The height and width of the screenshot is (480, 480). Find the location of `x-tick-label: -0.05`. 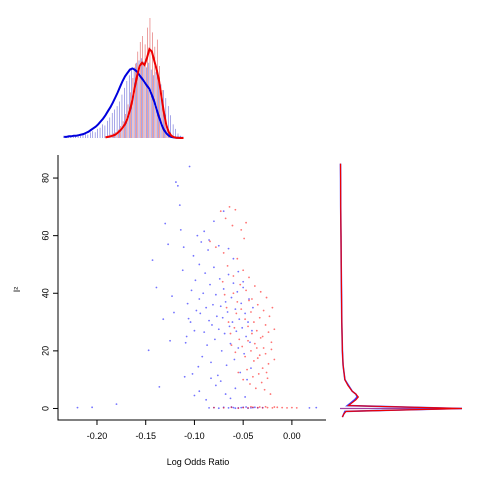

x-tick-label: -0.05 is located at coordinates (243, 436).